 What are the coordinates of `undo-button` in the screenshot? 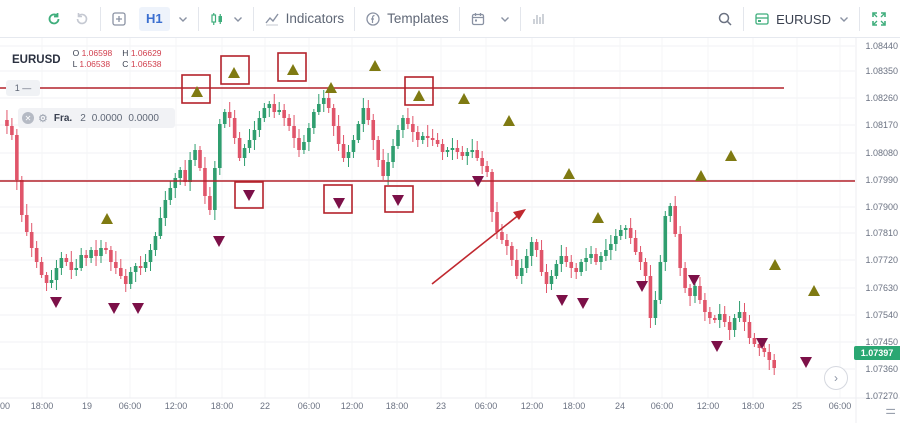 It's located at (54, 19).